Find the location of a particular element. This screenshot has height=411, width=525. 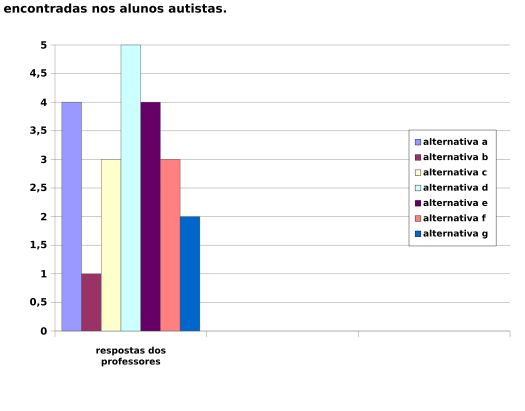

legend-label: alternativa a is located at coordinates (455, 141).